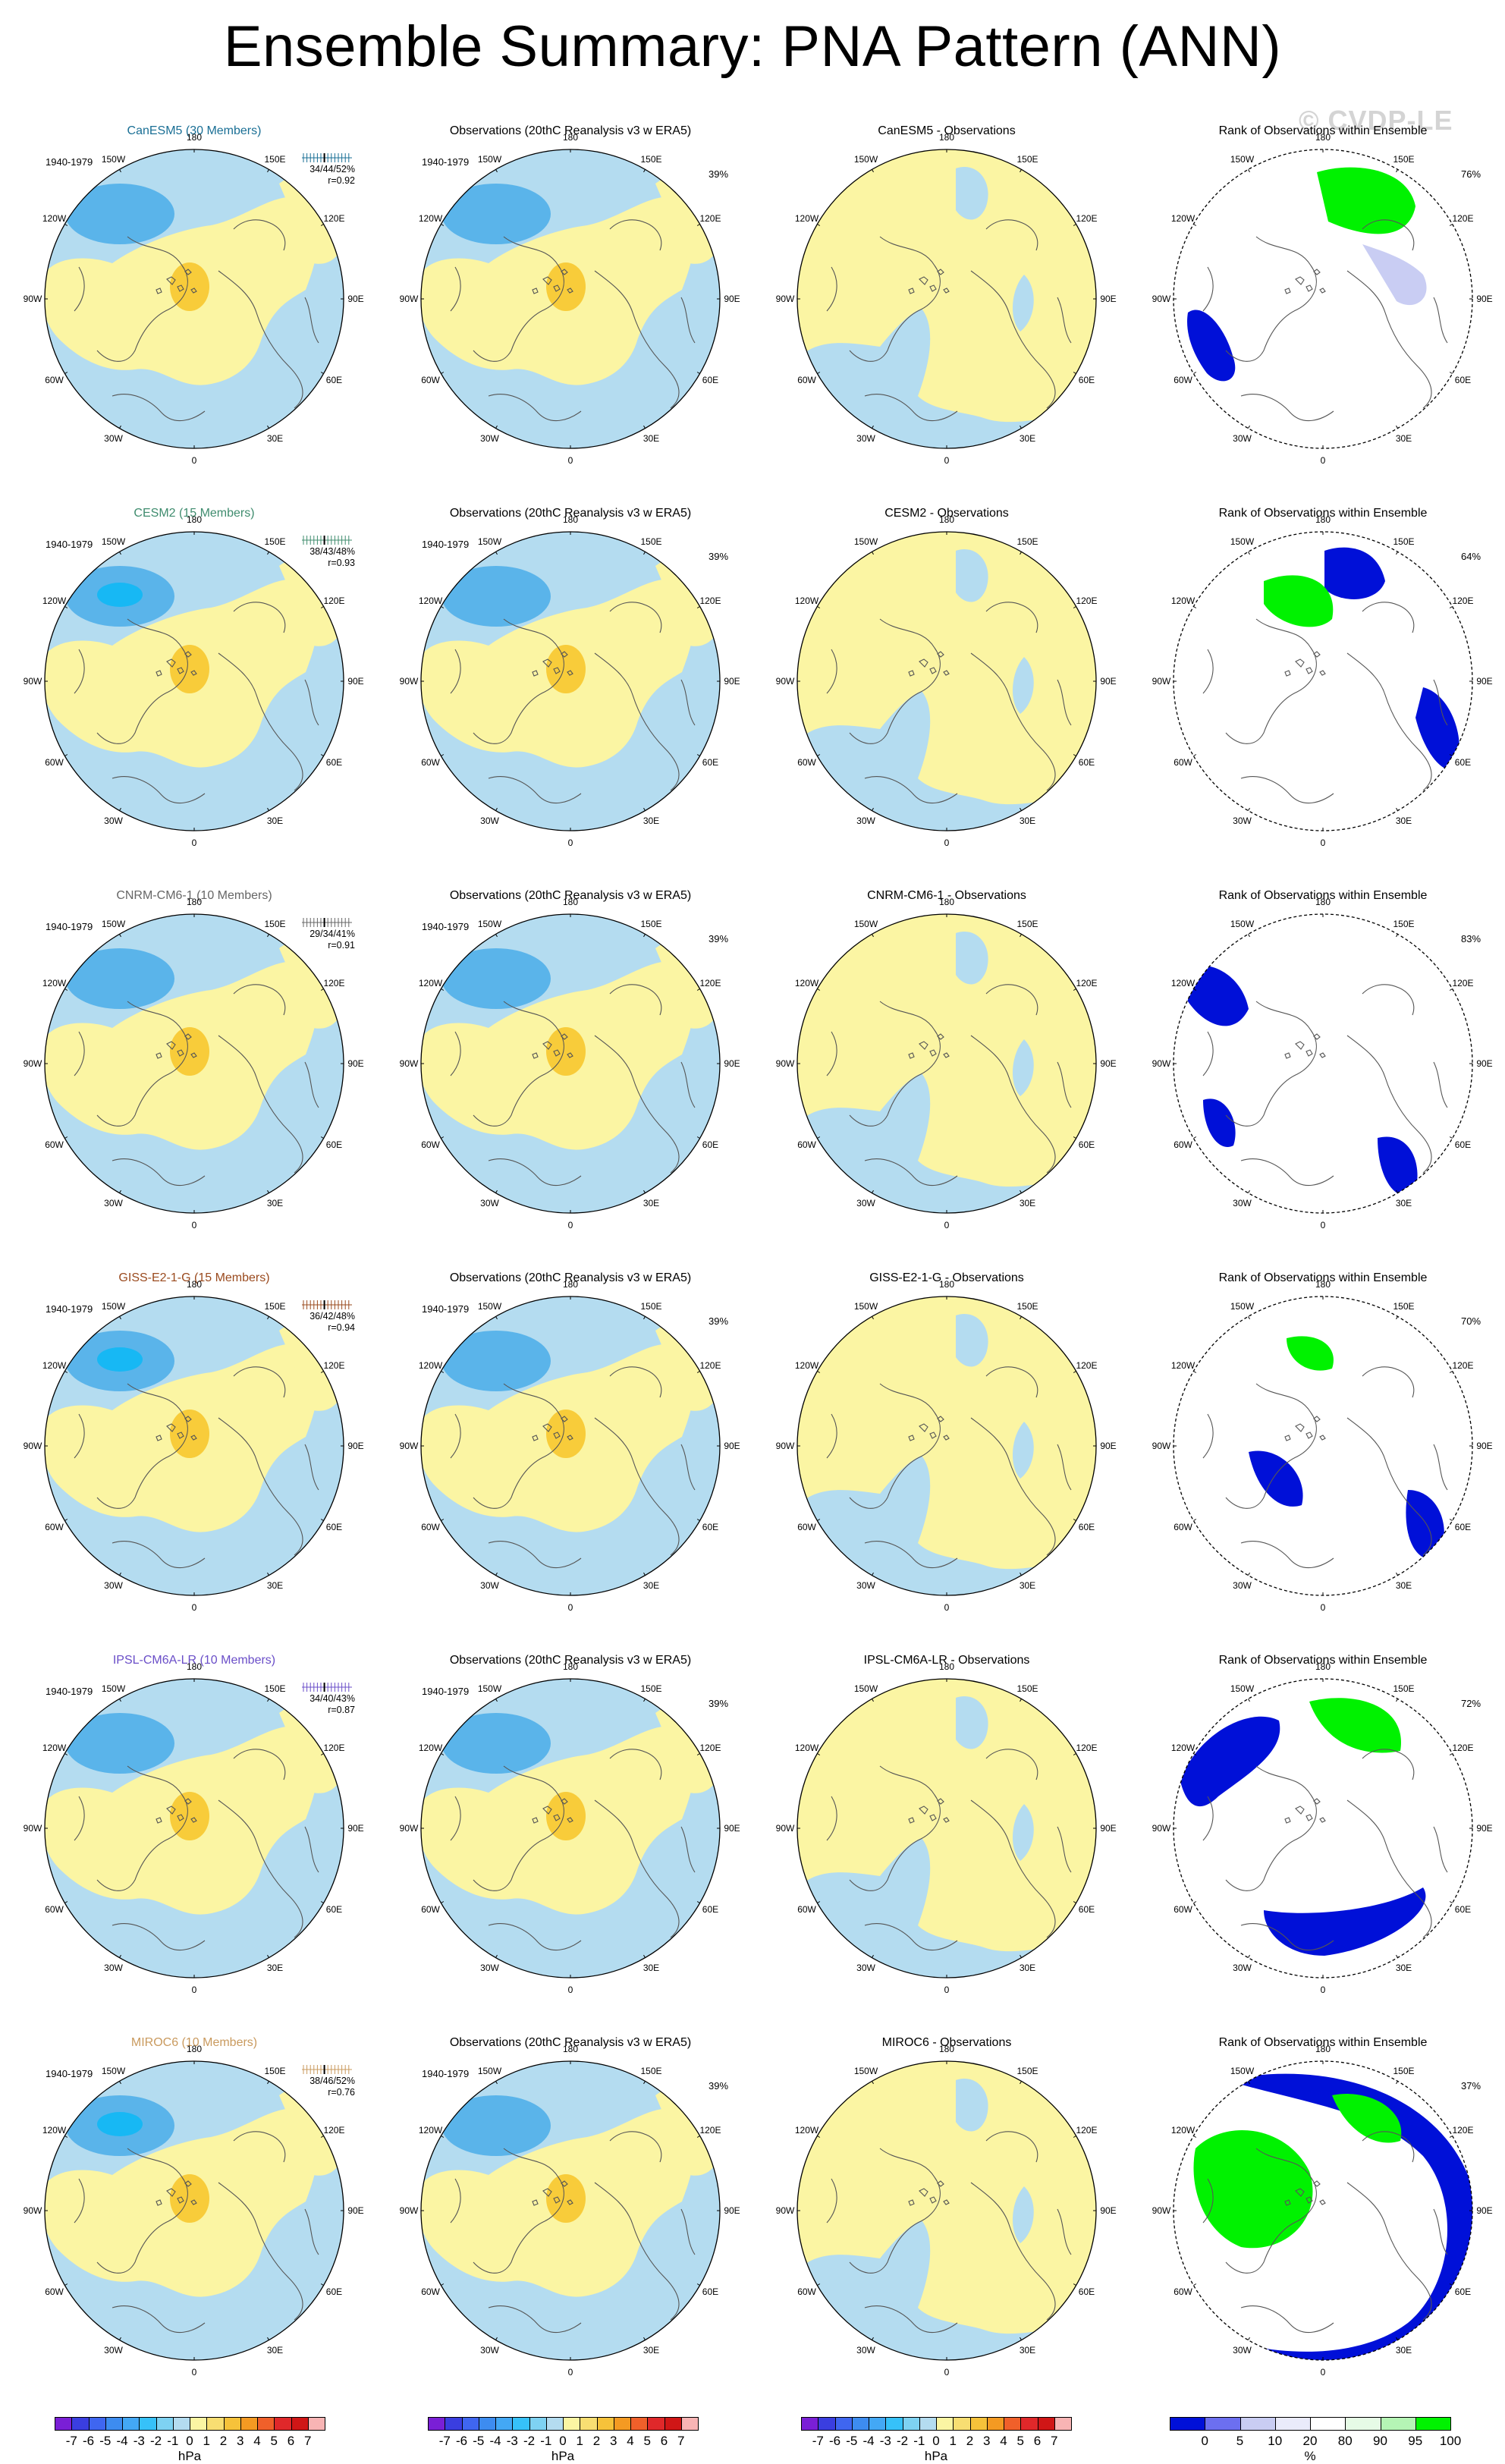  I want to click on model-polar-map, so click(194, 299).